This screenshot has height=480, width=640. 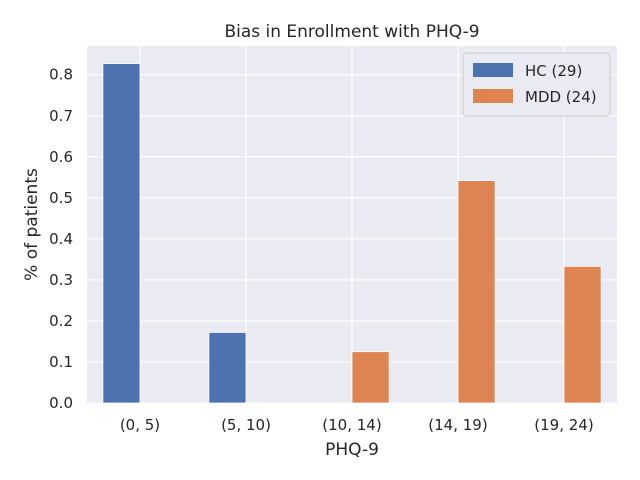 I want to click on legend-label: HC (29), so click(x=553, y=71).